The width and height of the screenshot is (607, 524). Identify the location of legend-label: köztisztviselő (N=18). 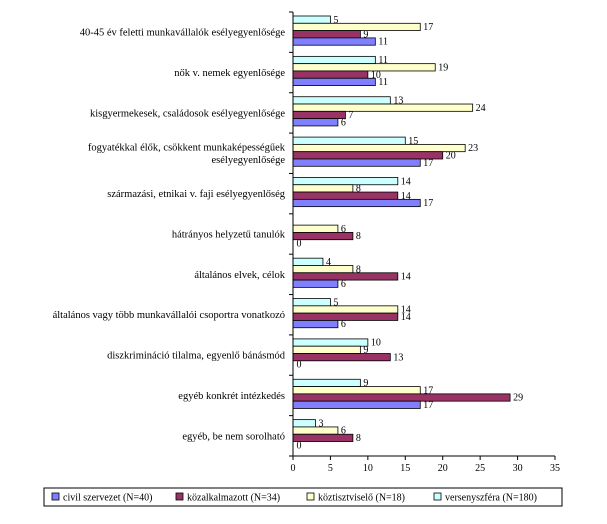
(361, 498).